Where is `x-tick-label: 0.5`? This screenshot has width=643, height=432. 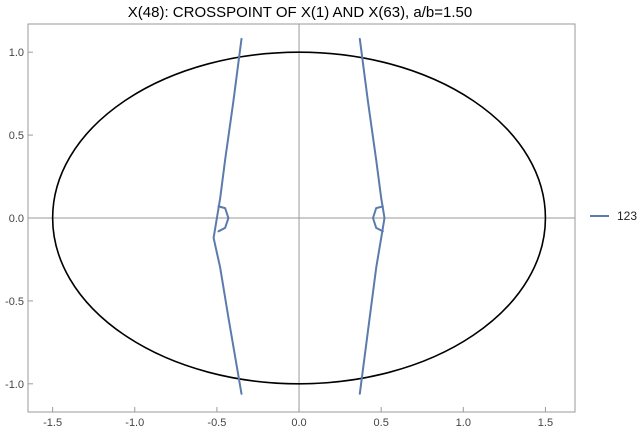
x-tick-label: 0.5 is located at coordinates (381, 423).